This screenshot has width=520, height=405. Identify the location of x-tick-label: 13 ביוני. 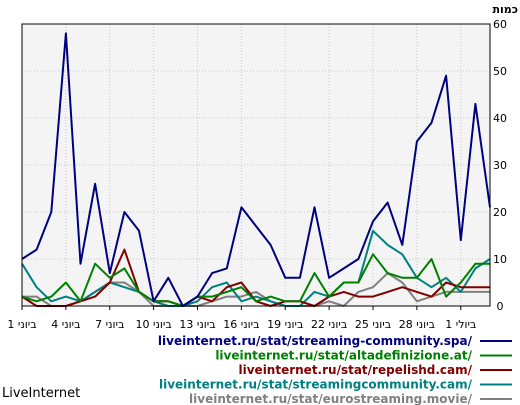
(197, 324).